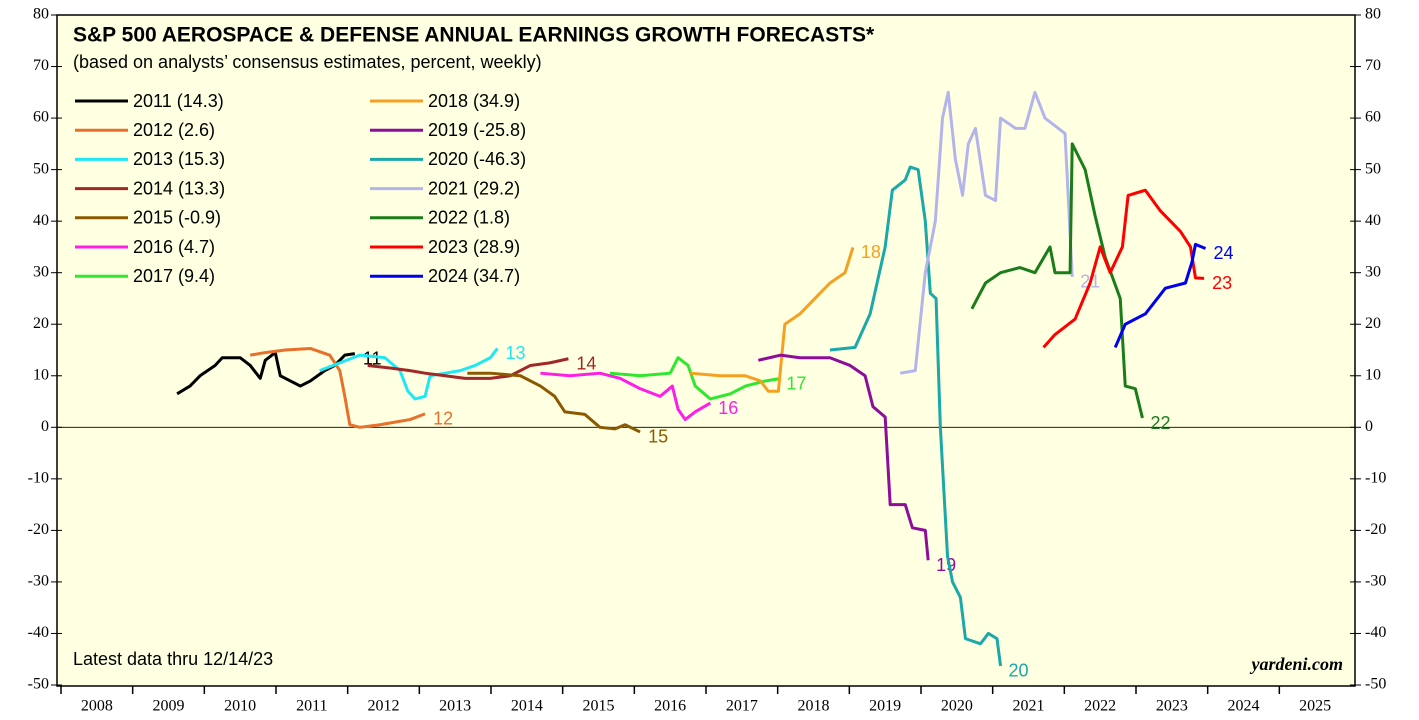 The image size is (1419, 720). Describe the element at coordinates (796, 384) in the screenshot. I see `end-label: 17` at that location.